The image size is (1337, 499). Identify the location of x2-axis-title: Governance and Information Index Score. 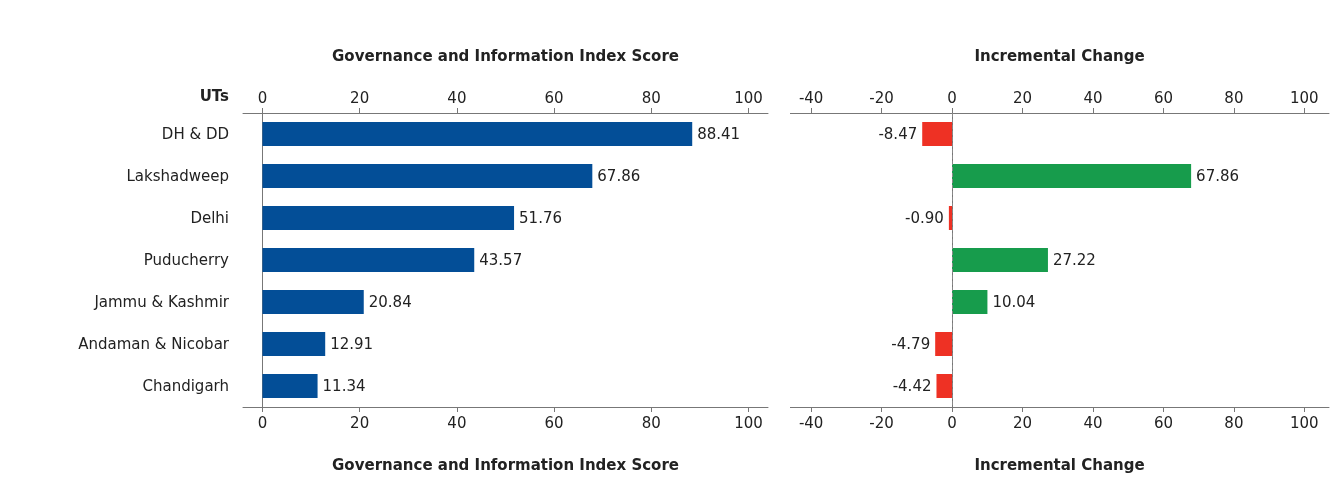
(505, 55).